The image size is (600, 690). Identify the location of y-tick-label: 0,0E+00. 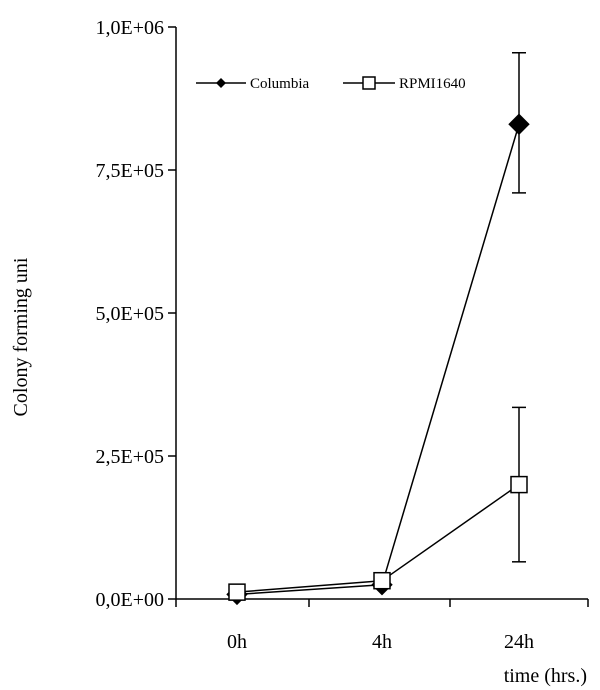
(130, 600).